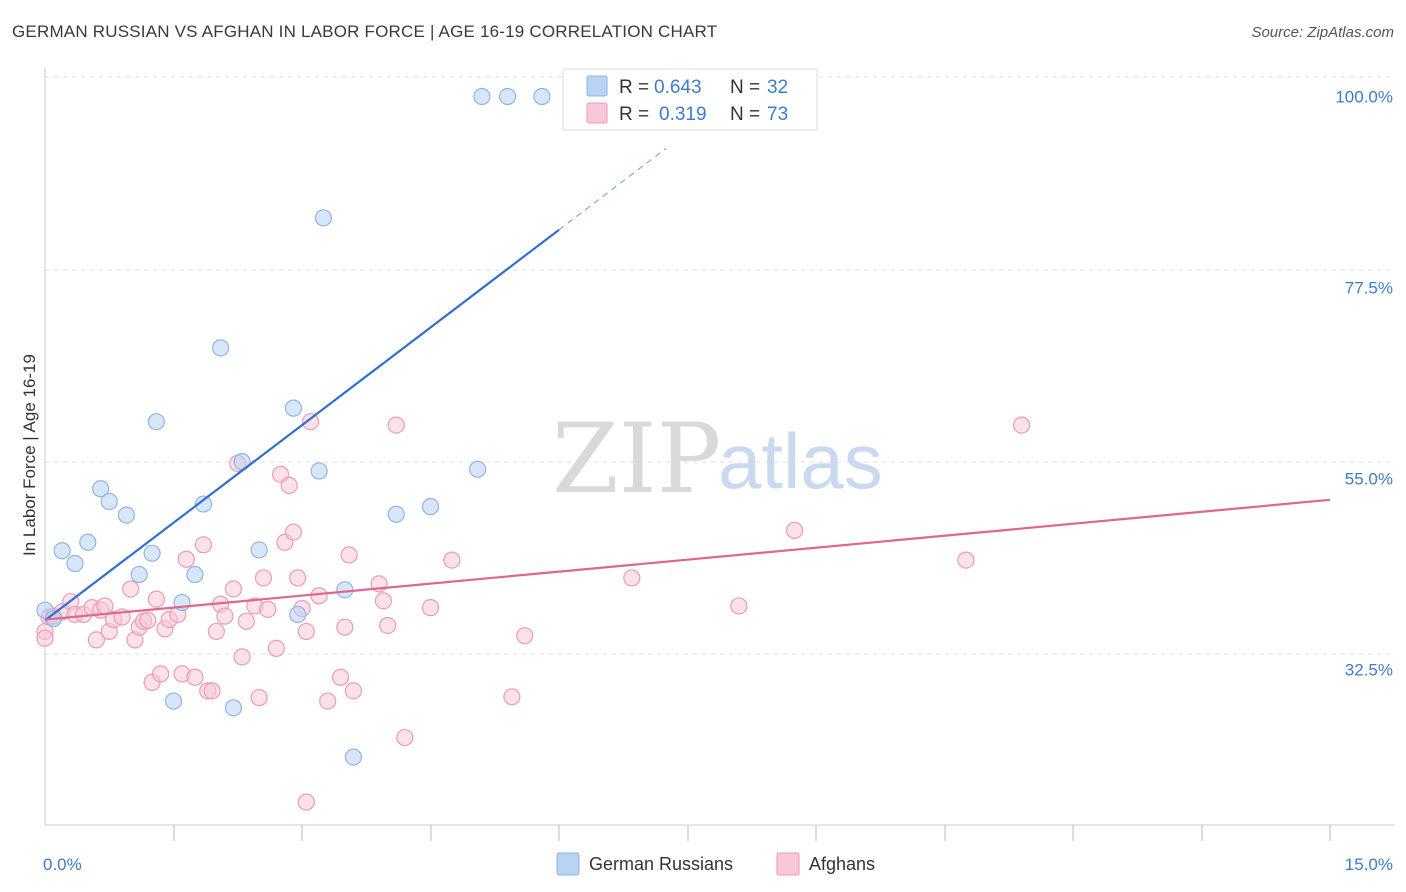  Describe the element at coordinates (612, 189) in the screenshot. I see `german-russians-trend-extension` at that location.